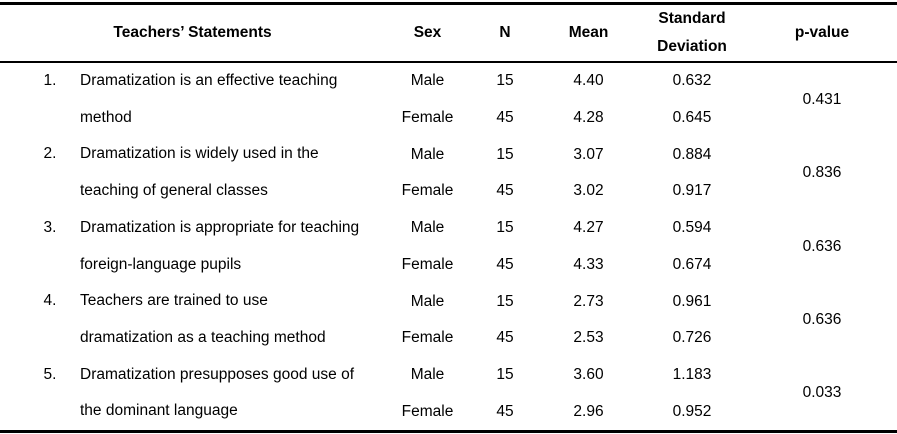 The image size is (897, 434). What do you see at coordinates (505, 33) in the screenshot?
I see `header-n: N` at bounding box center [505, 33].